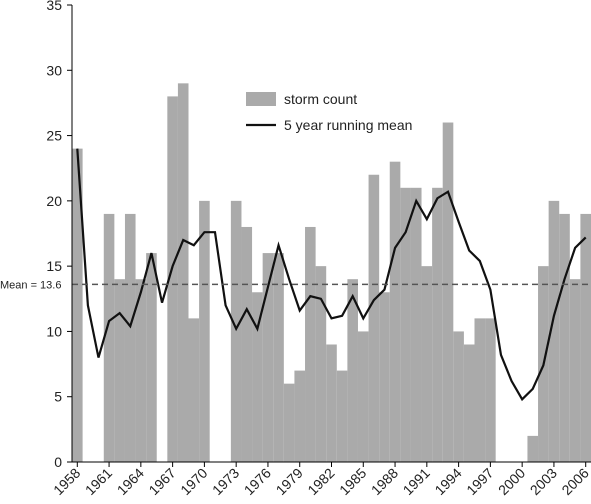 The image size is (591, 504). I want to click on x-tick-label: 2000, so click(511, 481).